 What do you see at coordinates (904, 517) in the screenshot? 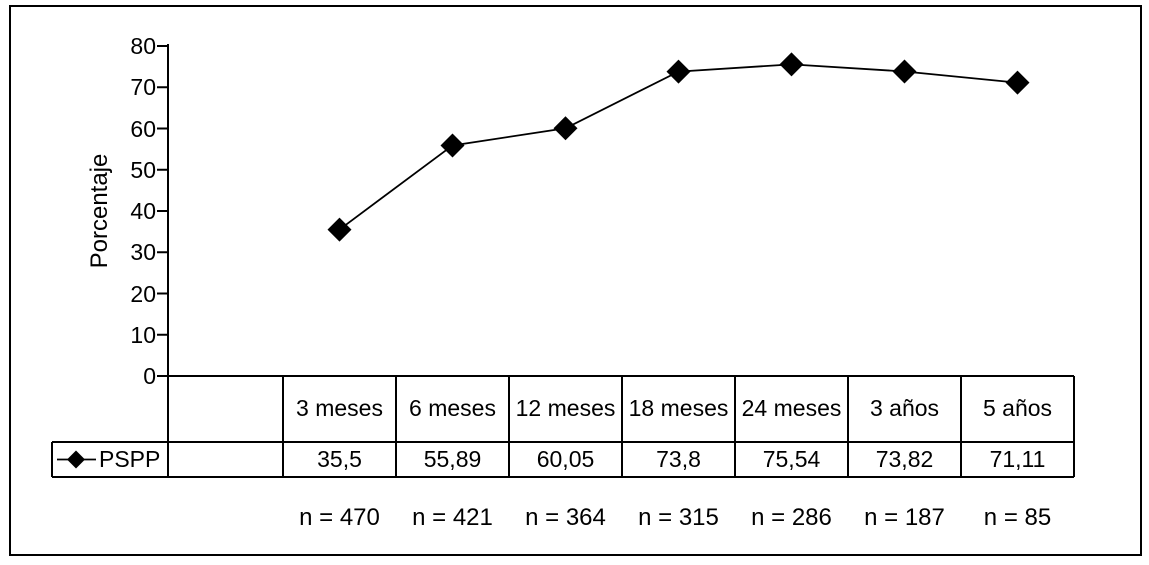
I see `sample-size-label: n = 187` at bounding box center [904, 517].